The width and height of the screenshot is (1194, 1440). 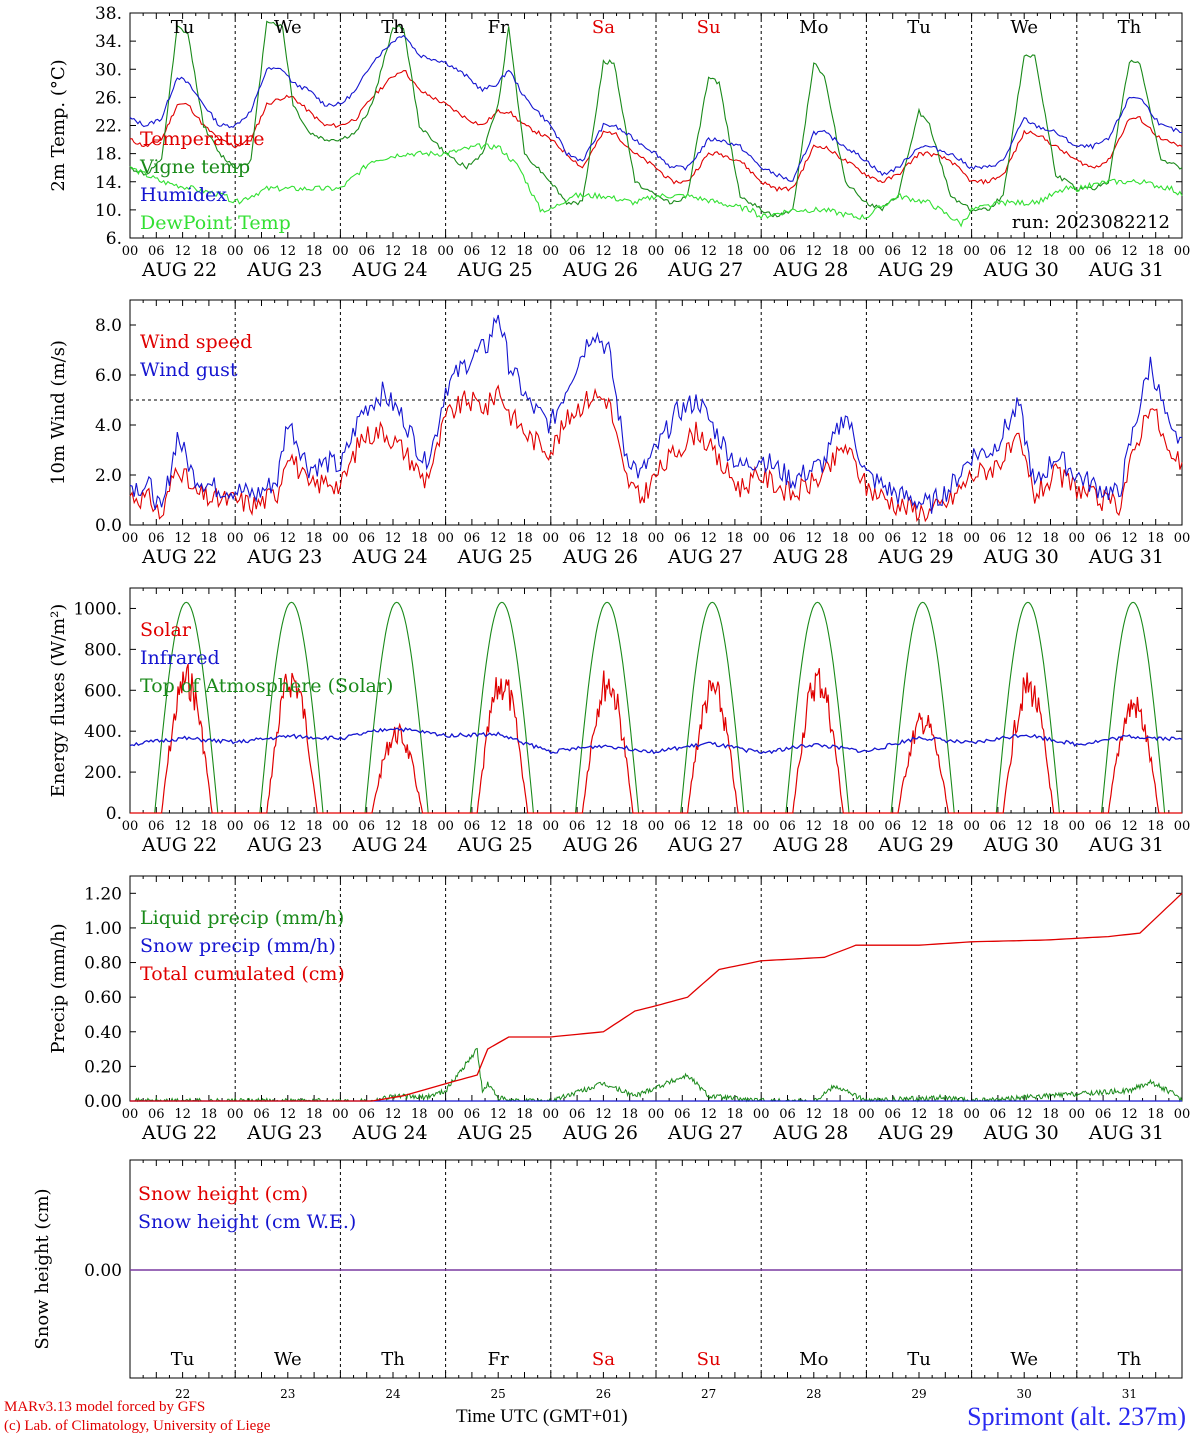 What do you see at coordinates (108, 183) in the screenshot?
I see `y-tick-label: 14.` at bounding box center [108, 183].